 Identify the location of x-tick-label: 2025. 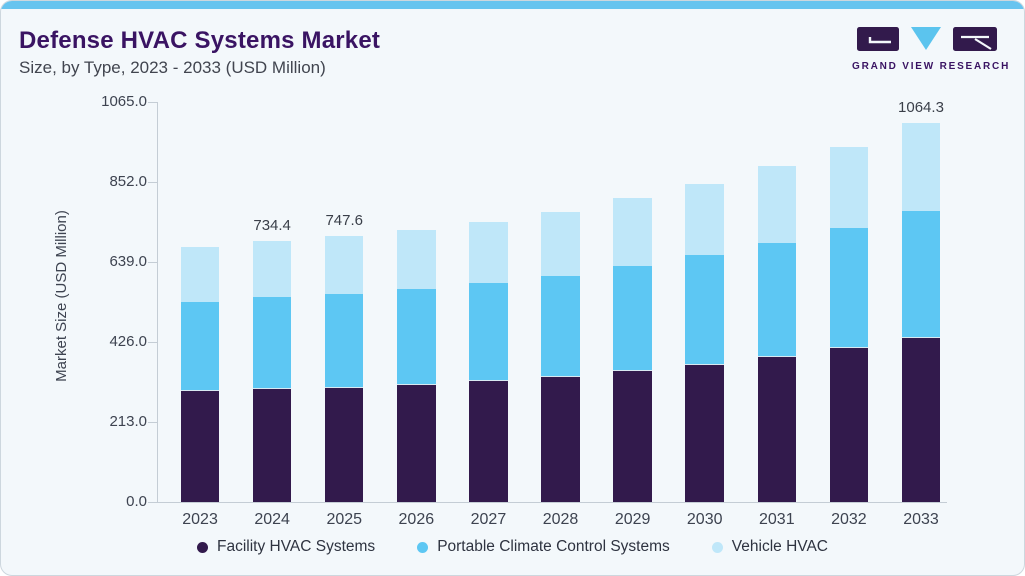
(344, 519).